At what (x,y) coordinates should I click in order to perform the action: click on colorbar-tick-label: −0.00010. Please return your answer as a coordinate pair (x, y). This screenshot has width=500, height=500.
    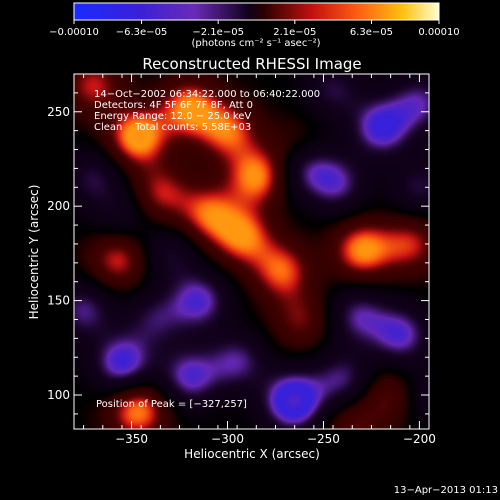
    Looking at the image, I should click on (74, 32).